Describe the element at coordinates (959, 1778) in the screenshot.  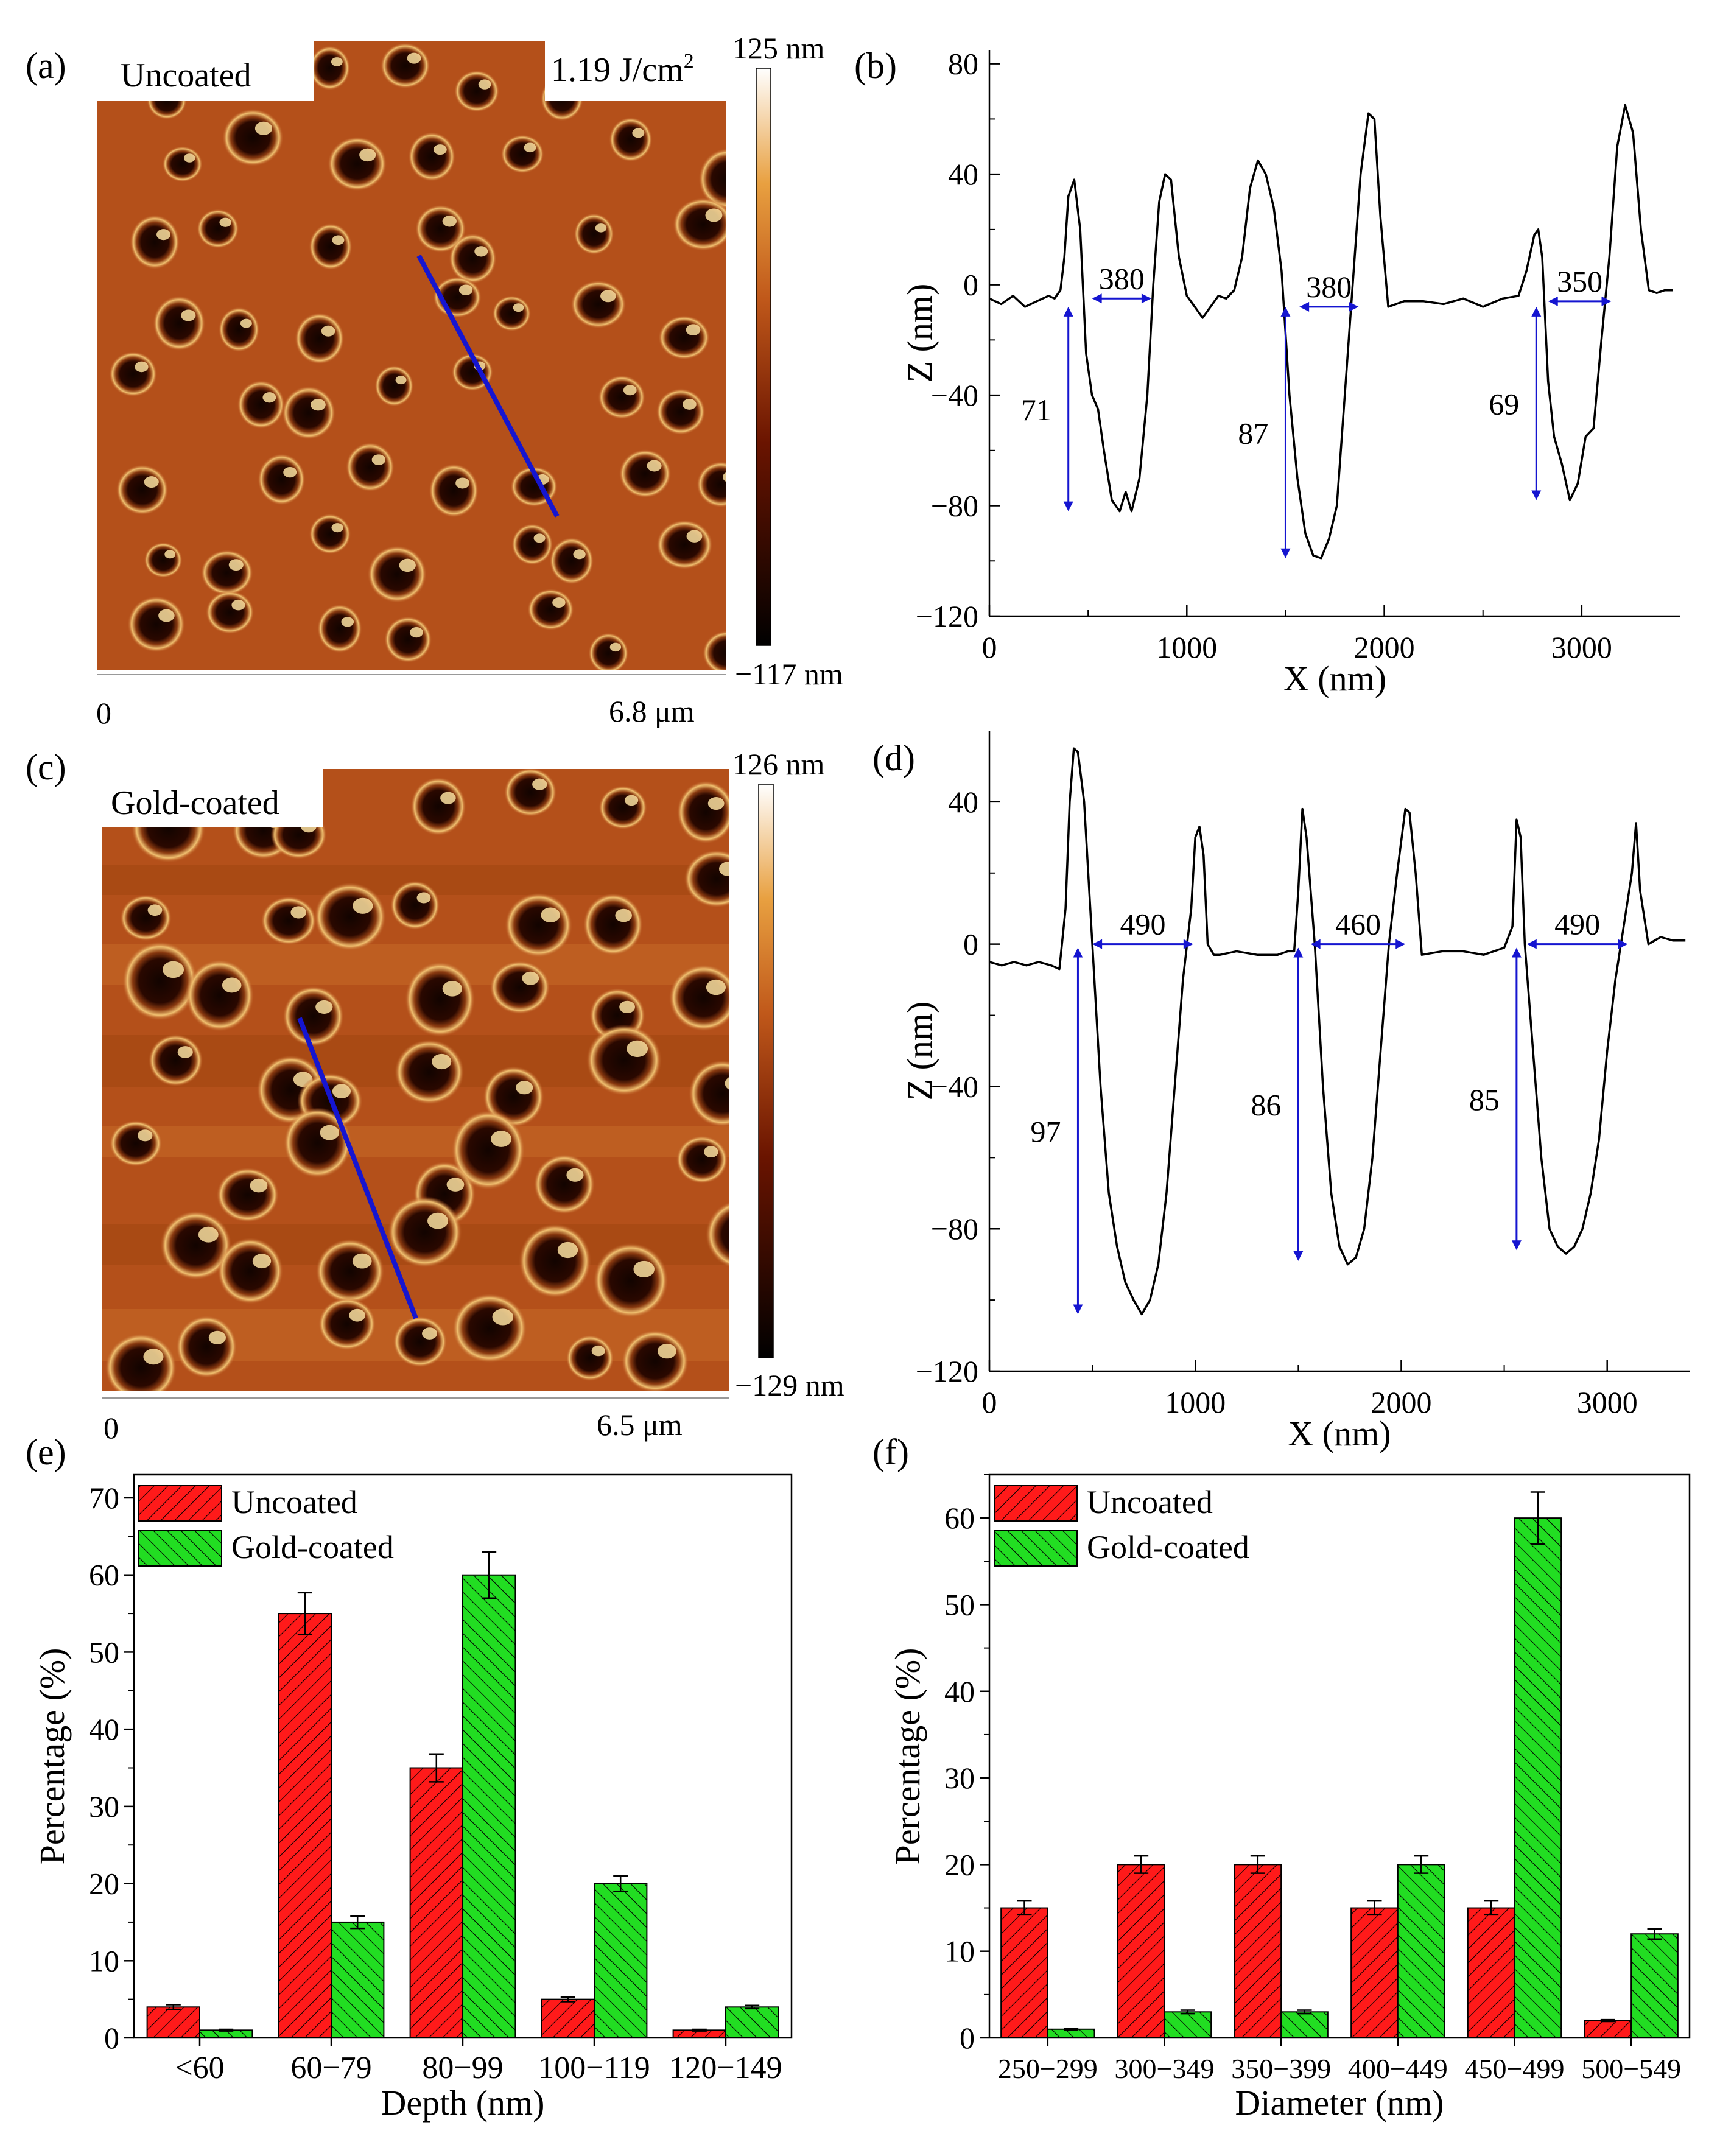
I see `bars-f-y-tick-label: 30` at that location.